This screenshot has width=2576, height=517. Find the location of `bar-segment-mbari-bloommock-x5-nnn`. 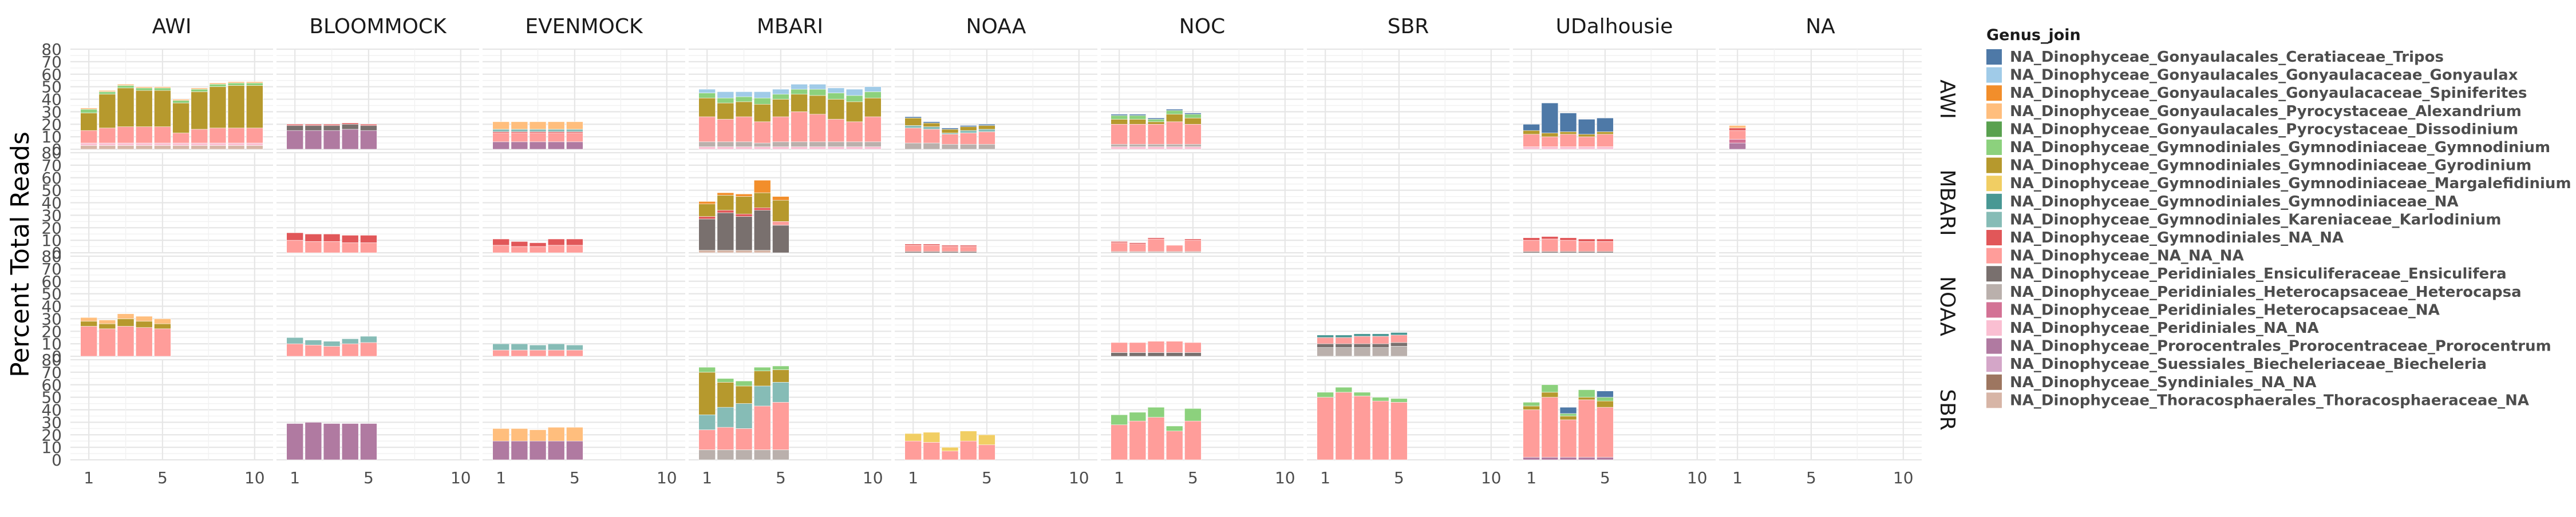

bar-segment-mbari-bloommock-x5-nnn is located at coordinates (368, 247).